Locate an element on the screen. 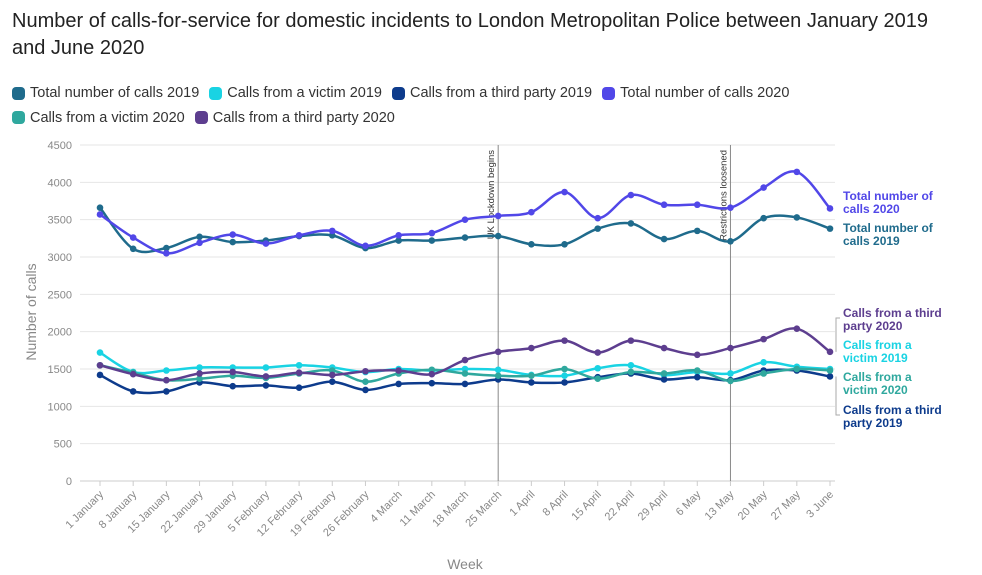 The height and width of the screenshot is (575, 982). legend-item-calls-from-a-victim-2019: Calls from a victim 2019 is located at coordinates (295, 93).